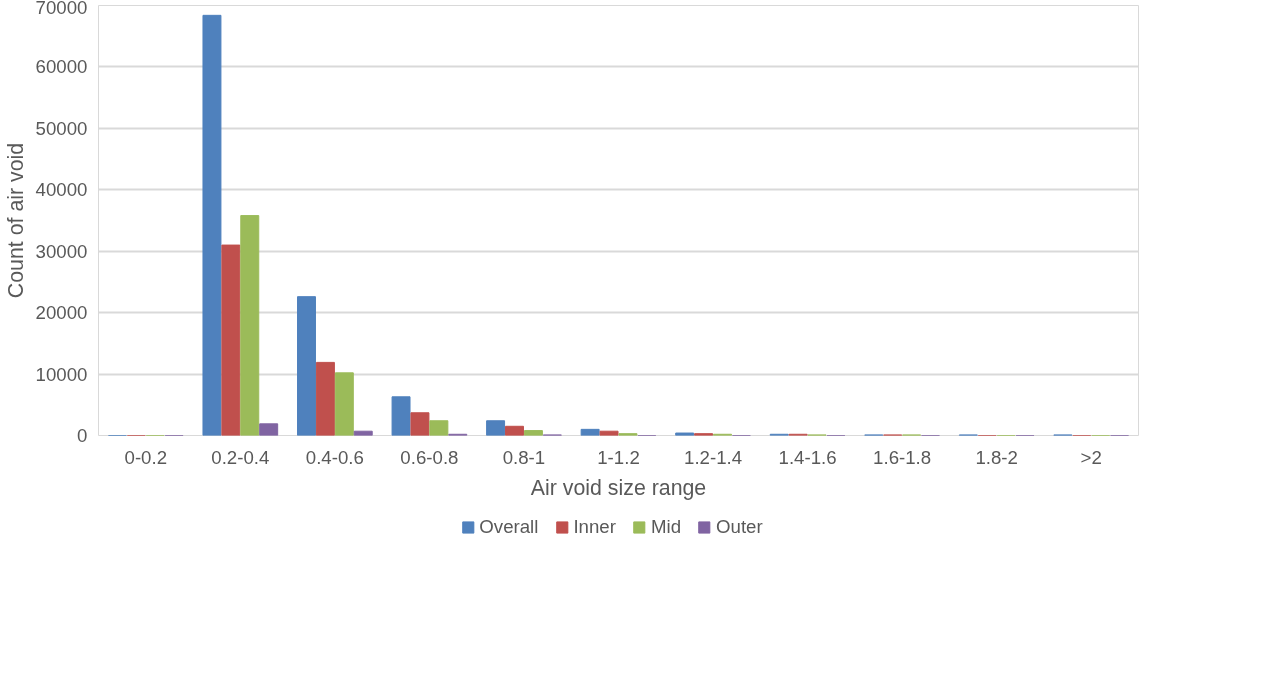 The height and width of the screenshot is (674, 1265). Describe the element at coordinates (61, 251) in the screenshot. I see `y-tick-label: 30000` at that location.